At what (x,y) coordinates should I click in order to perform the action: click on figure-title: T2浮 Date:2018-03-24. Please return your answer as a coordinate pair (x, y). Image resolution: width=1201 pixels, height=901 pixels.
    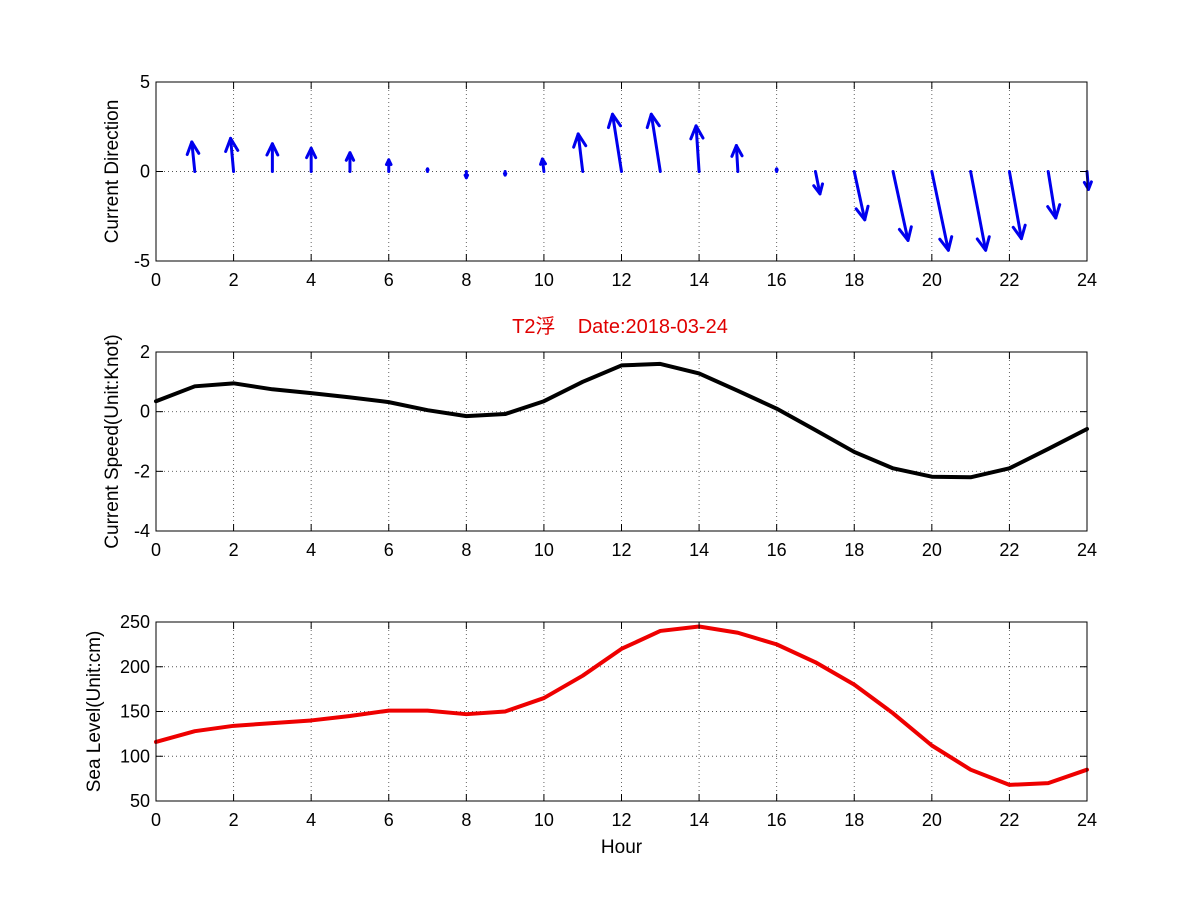
    Looking at the image, I should click on (620, 326).